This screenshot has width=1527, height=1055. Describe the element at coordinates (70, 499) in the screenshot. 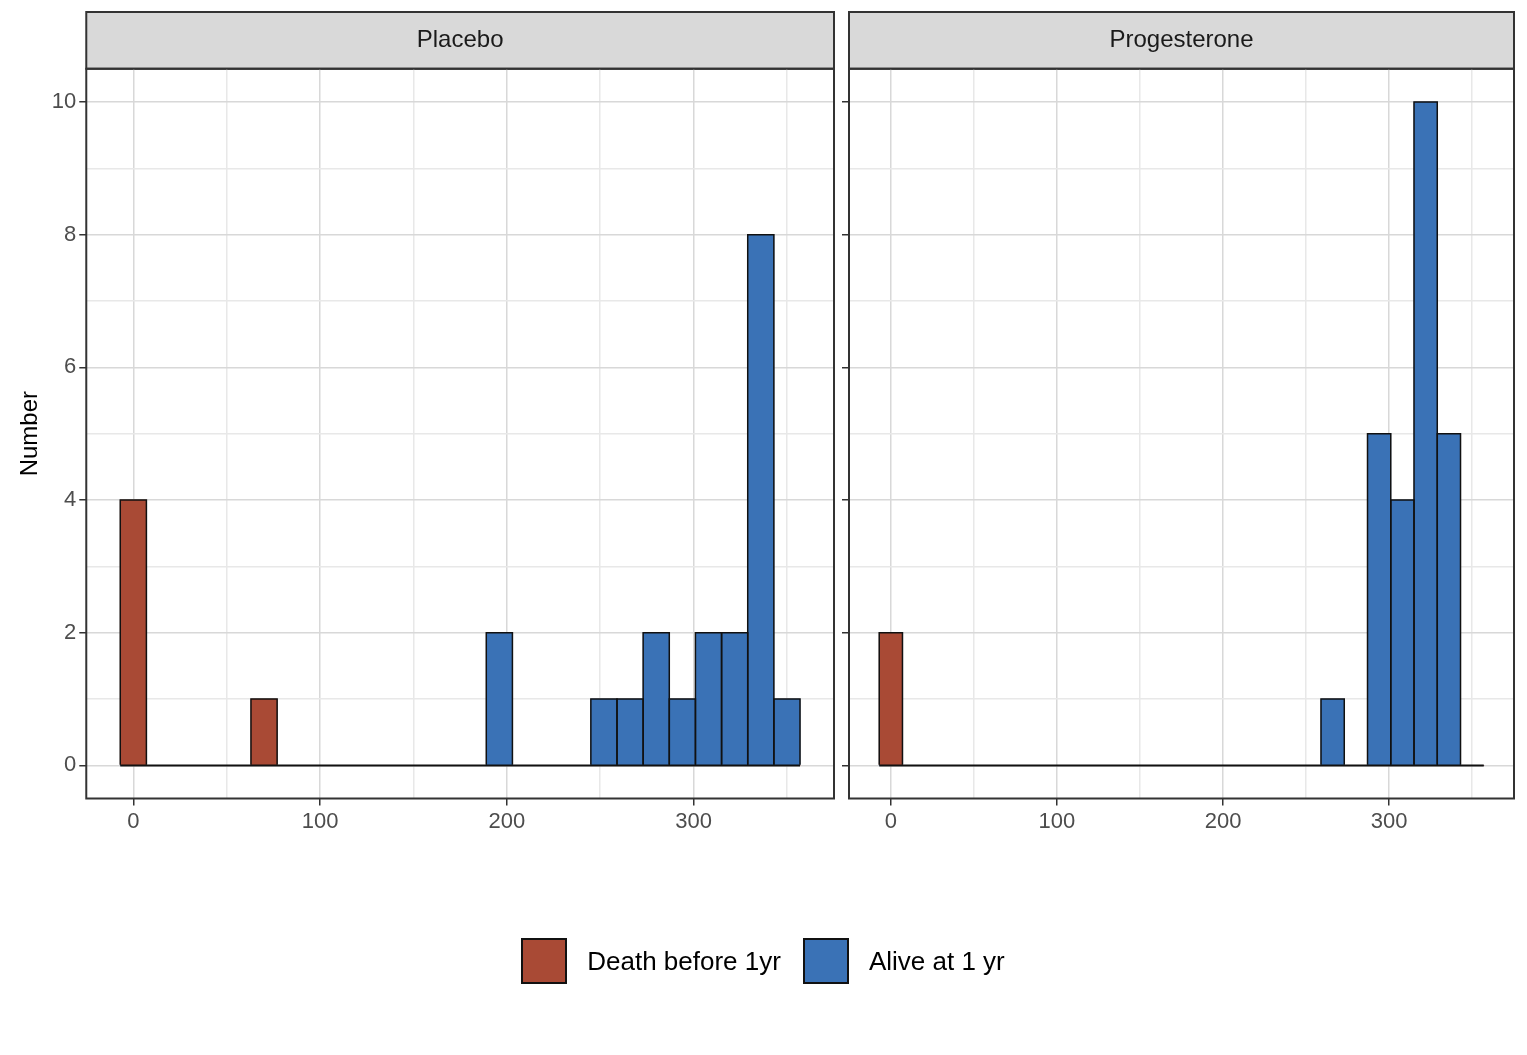

I see `y-tick-label: 4` at that location.